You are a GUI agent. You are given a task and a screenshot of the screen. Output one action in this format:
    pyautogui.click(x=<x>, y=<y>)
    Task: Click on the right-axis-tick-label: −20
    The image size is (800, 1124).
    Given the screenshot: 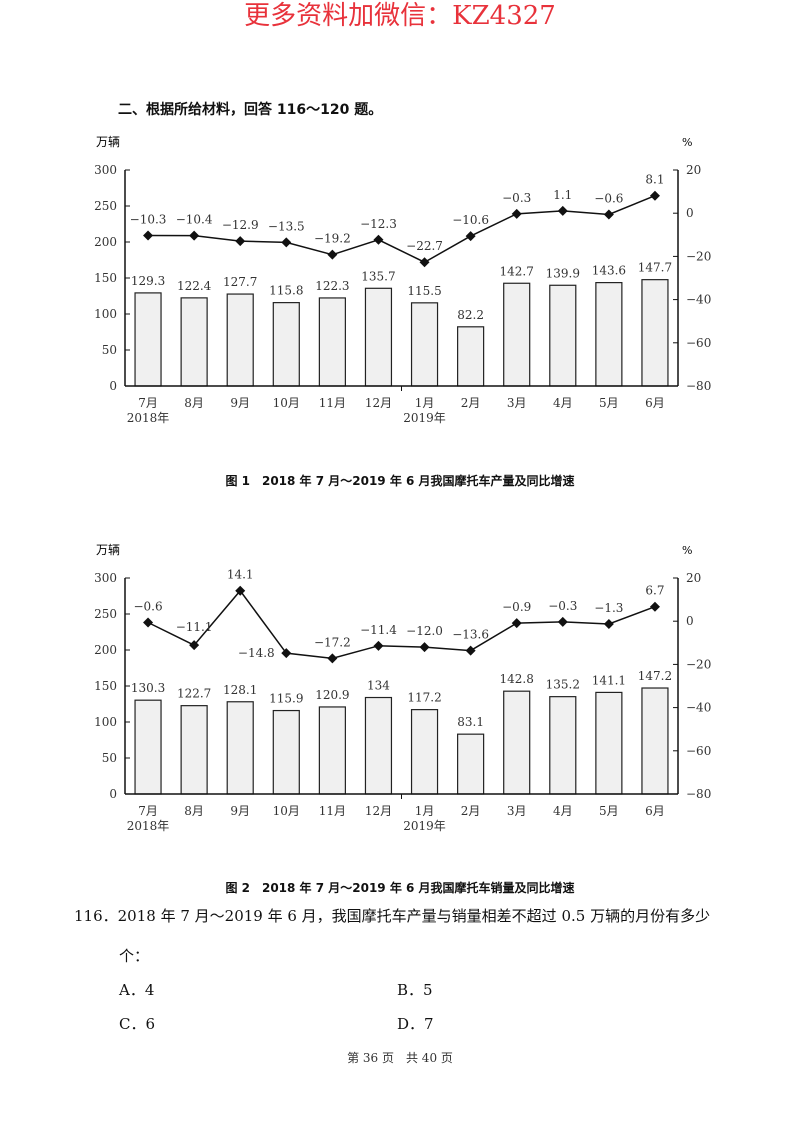 What is the action you would take?
    pyautogui.click(x=698, y=256)
    